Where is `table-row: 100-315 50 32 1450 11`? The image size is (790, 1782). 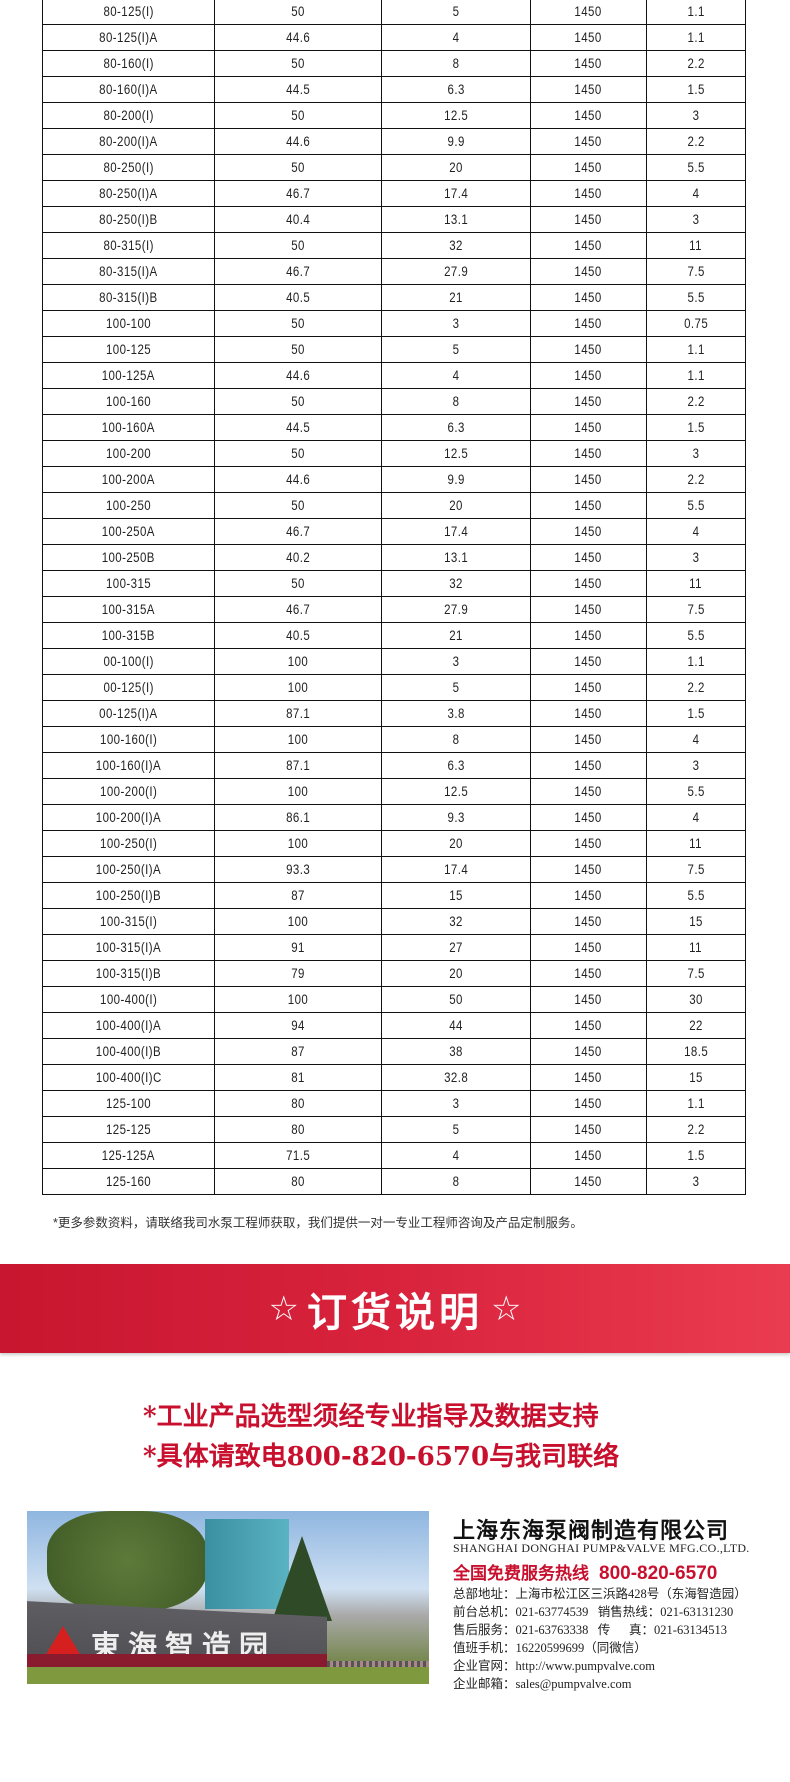 table-row: 100-315 50 32 1450 11 is located at coordinates (394, 583).